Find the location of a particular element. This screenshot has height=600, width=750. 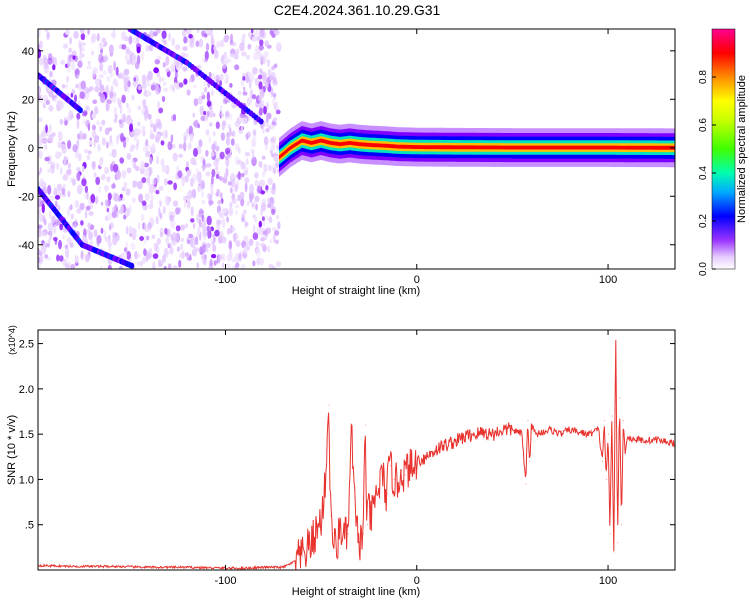

heatmap-y-tick-label: 0 is located at coordinates (31, 149).